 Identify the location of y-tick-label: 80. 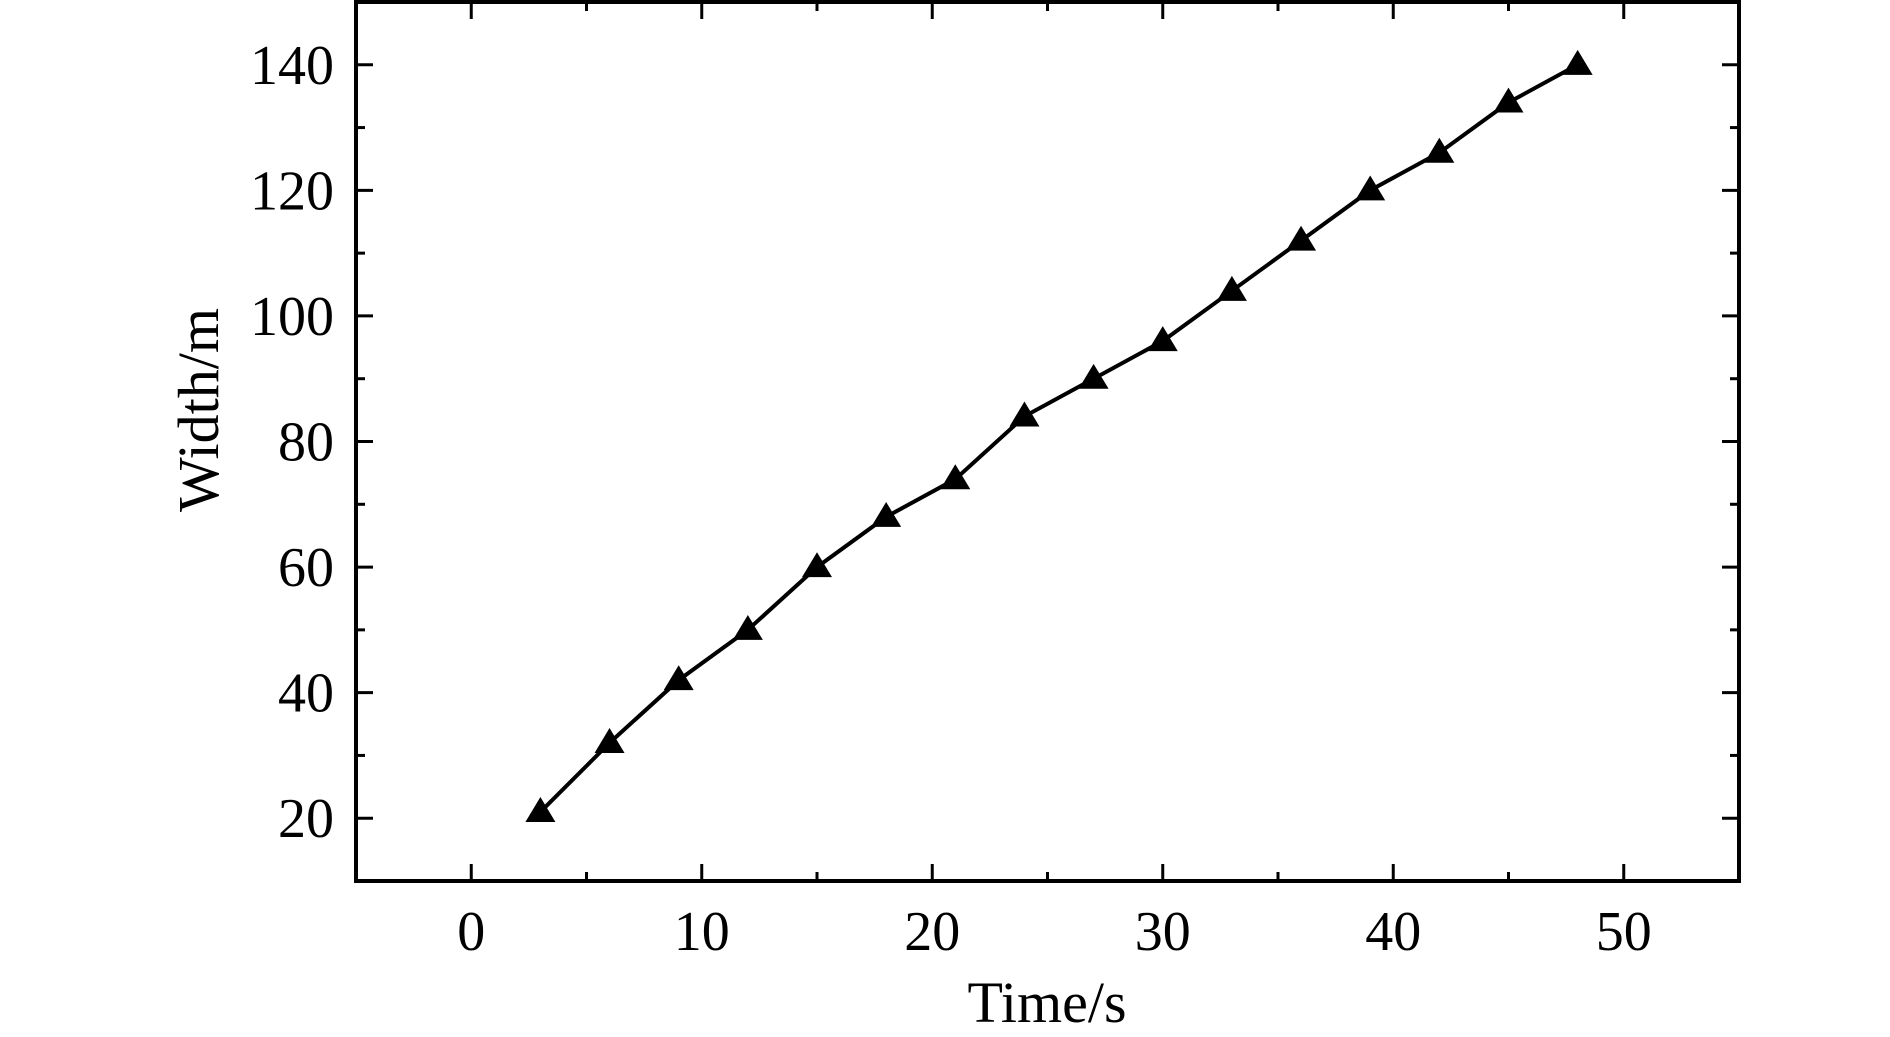
(306, 443).